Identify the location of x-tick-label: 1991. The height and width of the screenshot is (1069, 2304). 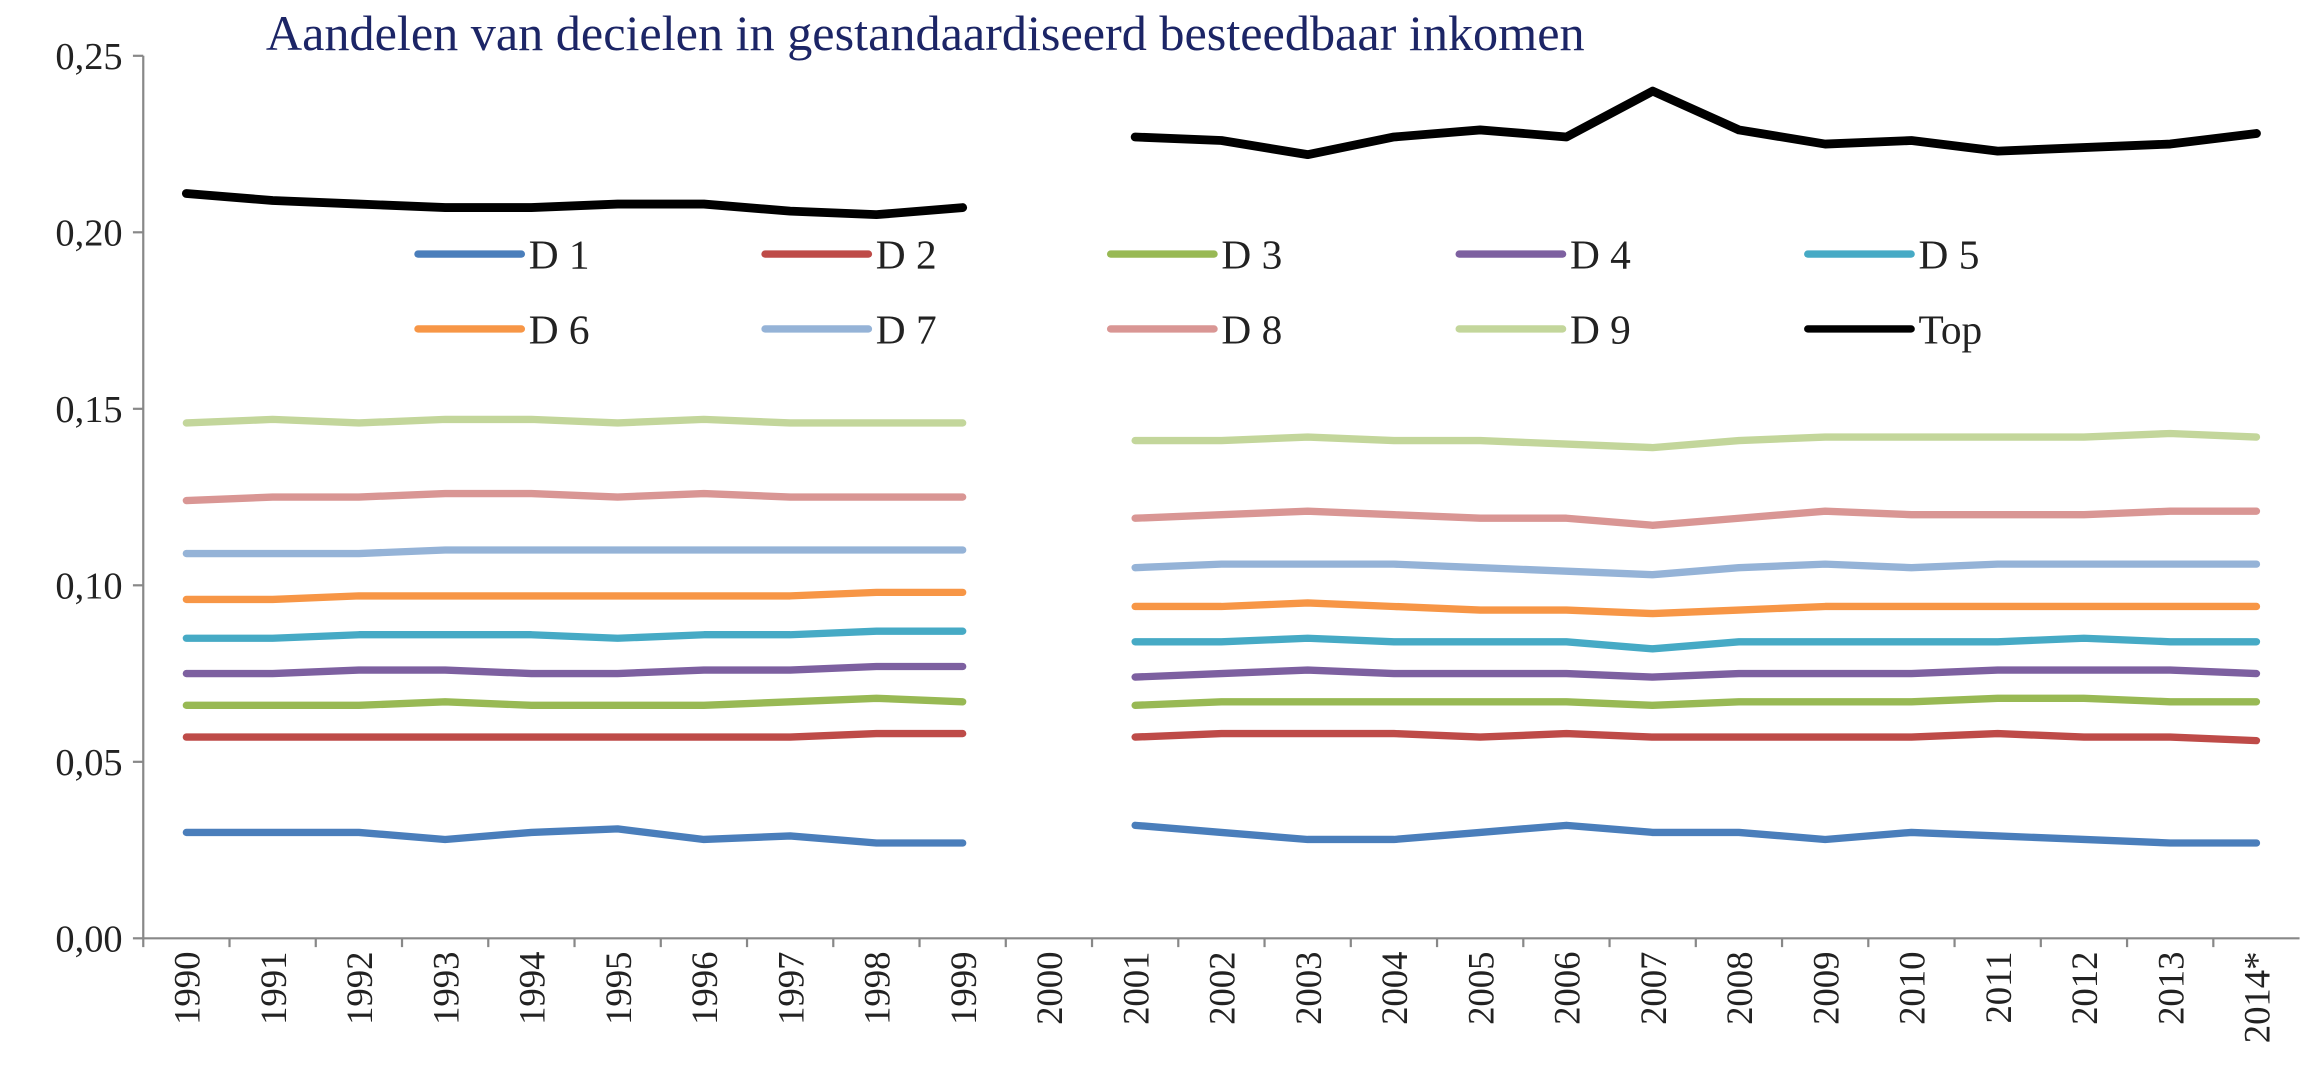
(273, 988).